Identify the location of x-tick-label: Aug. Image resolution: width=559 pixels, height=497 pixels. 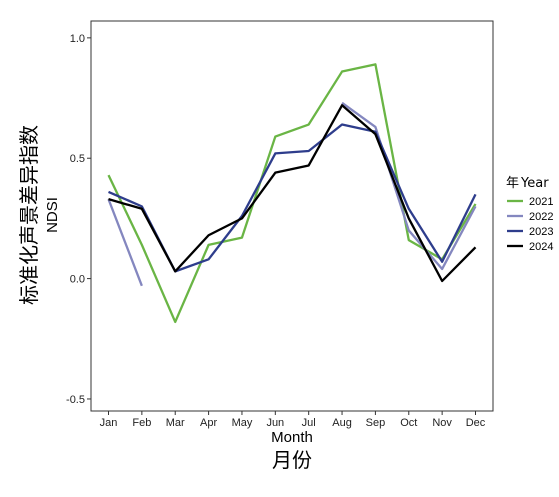
(342, 423).